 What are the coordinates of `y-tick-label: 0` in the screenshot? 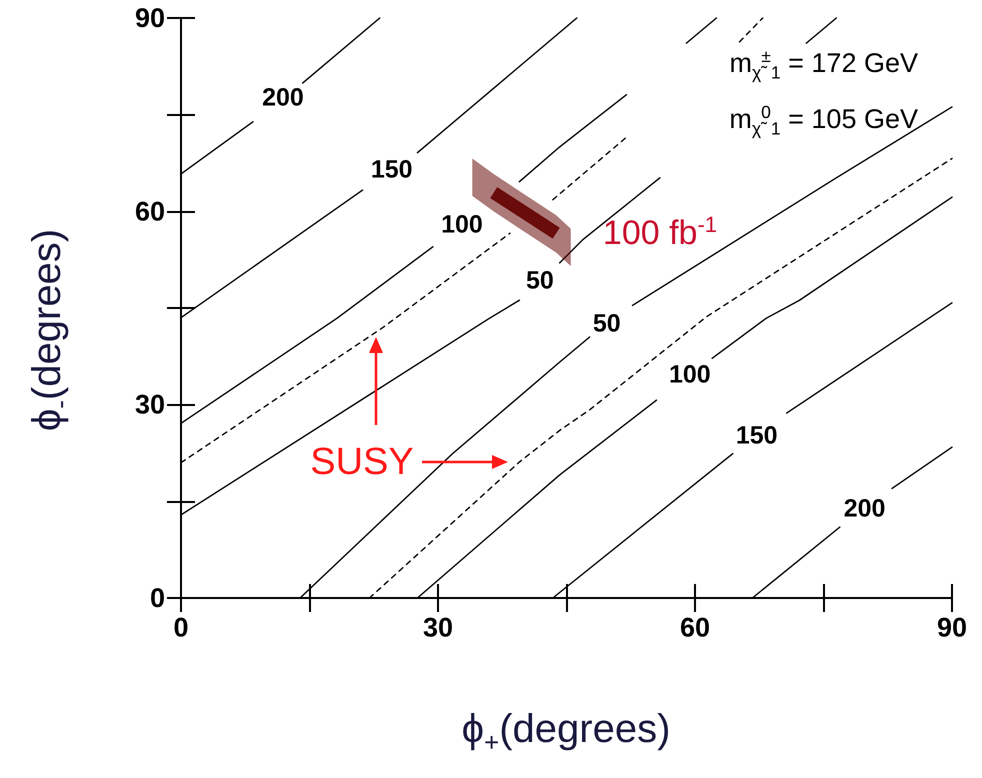 It's located at (157, 598).